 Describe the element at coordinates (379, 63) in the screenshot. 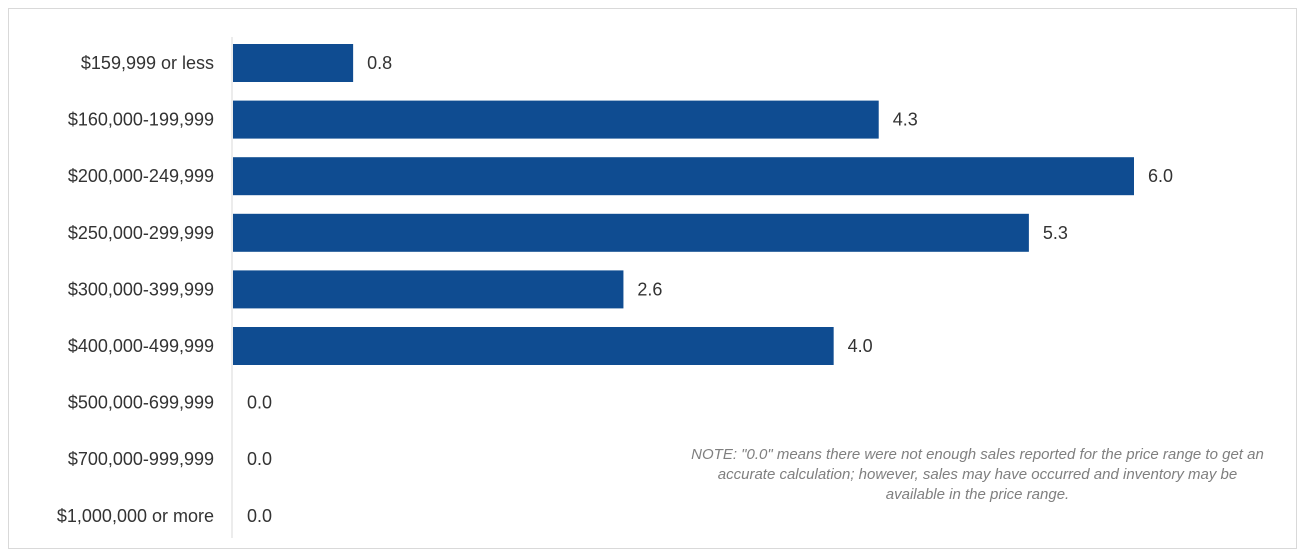

I see `data-label: 0.8` at that location.